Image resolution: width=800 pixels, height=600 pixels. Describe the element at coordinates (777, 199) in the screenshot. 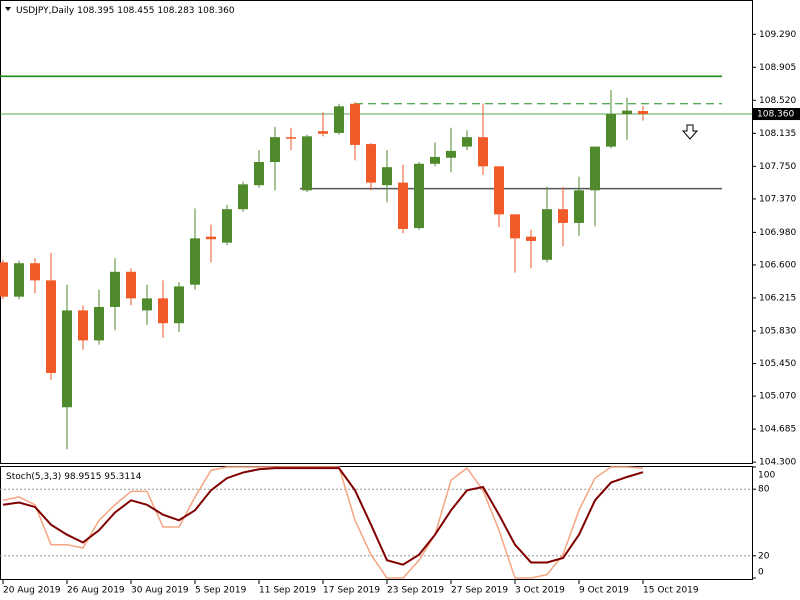

I see `y-tick-label: 107.370` at that location.